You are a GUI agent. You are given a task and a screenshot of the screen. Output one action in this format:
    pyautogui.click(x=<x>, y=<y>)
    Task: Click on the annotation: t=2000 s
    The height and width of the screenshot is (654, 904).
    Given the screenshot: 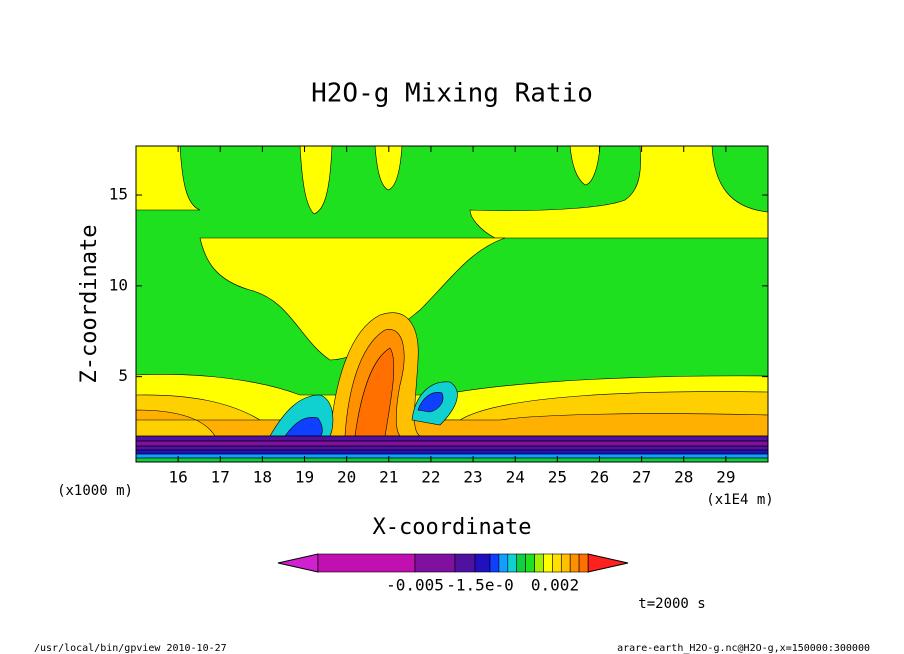 What is the action you would take?
    pyautogui.click(x=671, y=604)
    